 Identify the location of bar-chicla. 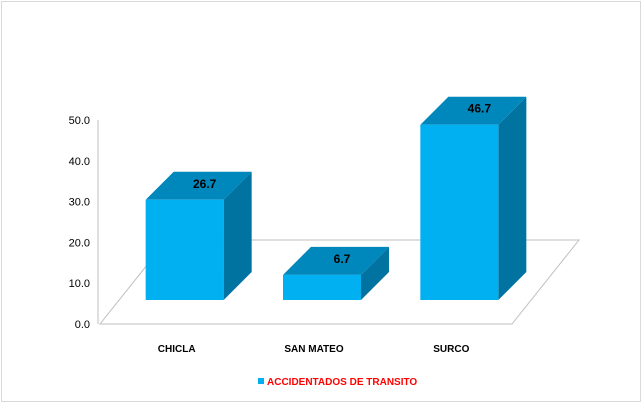
(198, 235).